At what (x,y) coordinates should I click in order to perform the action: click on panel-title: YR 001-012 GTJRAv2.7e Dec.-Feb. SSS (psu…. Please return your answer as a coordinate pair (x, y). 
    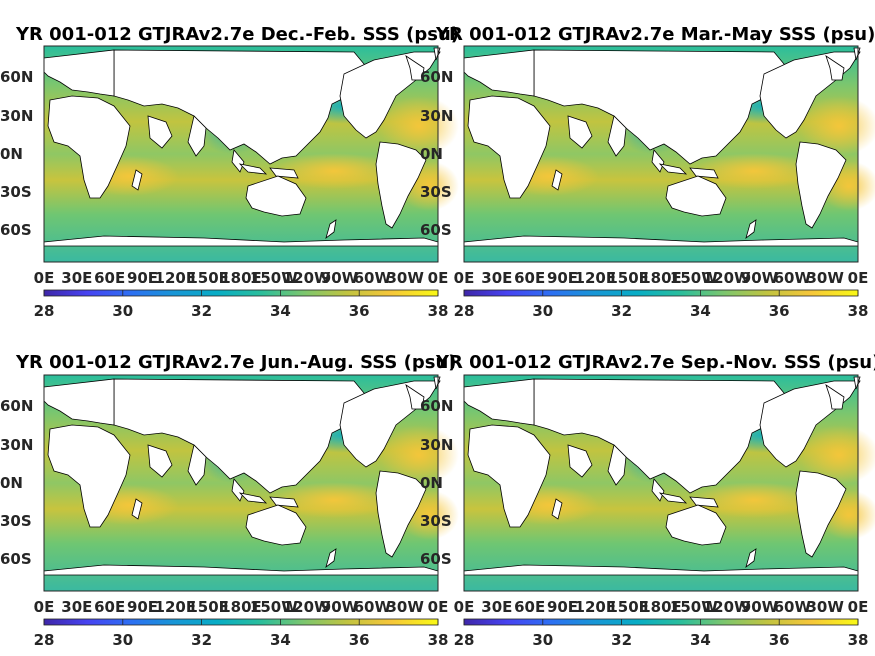
    Looking at the image, I should click on (237, 34).